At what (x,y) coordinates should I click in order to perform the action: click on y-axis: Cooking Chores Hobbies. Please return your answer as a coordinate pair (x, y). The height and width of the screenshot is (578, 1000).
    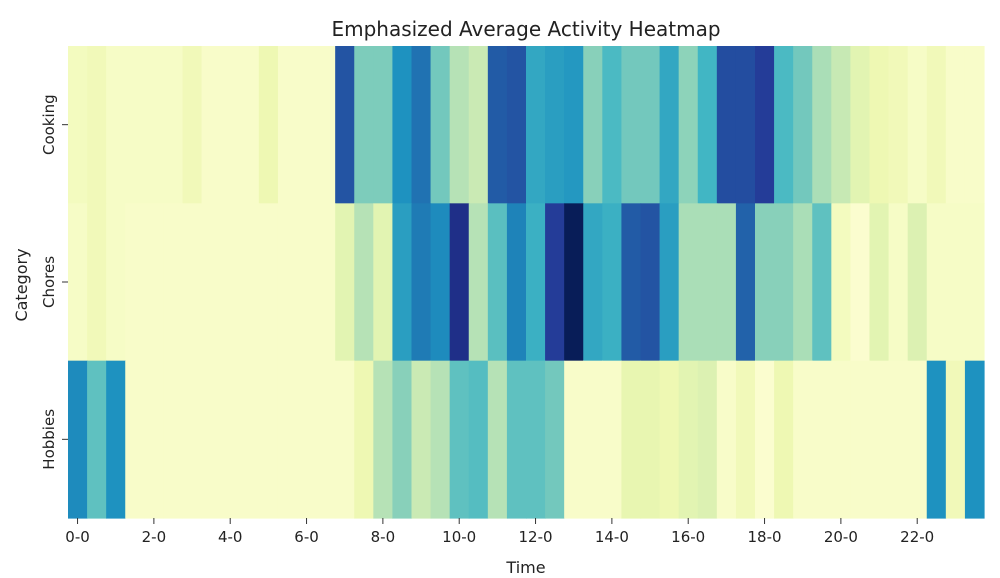
    Looking at the image, I should click on (54, 282).